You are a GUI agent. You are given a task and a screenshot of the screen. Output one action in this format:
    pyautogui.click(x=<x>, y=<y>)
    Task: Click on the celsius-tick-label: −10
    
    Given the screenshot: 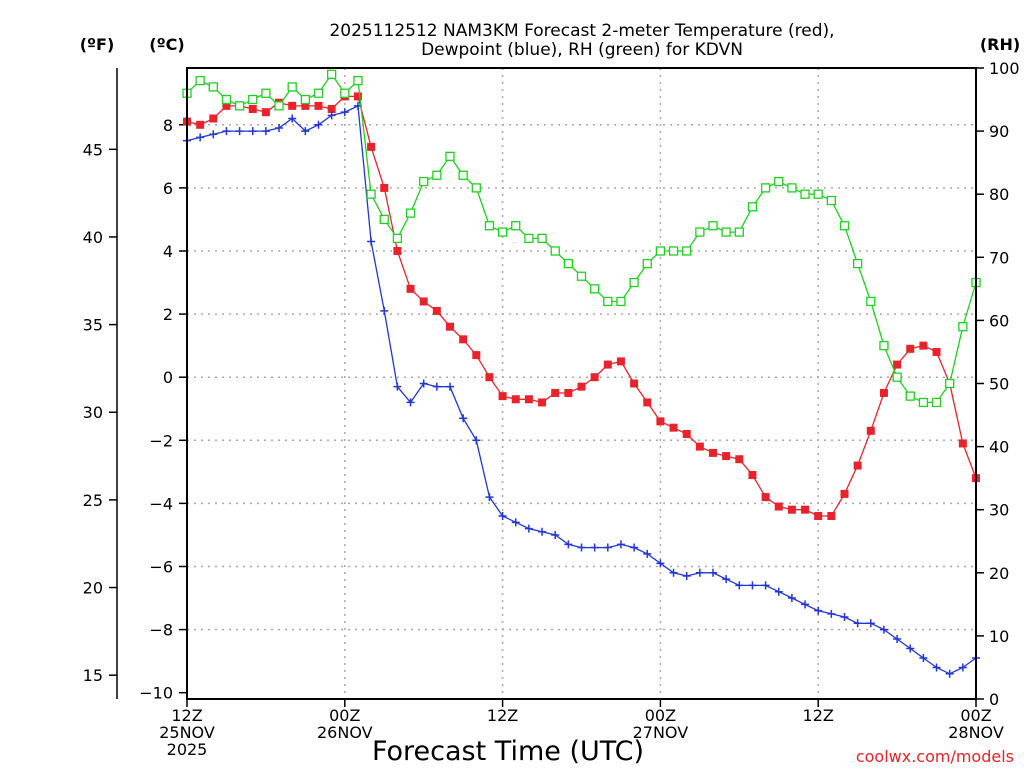 What is the action you would take?
    pyautogui.click(x=156, y=693)
    